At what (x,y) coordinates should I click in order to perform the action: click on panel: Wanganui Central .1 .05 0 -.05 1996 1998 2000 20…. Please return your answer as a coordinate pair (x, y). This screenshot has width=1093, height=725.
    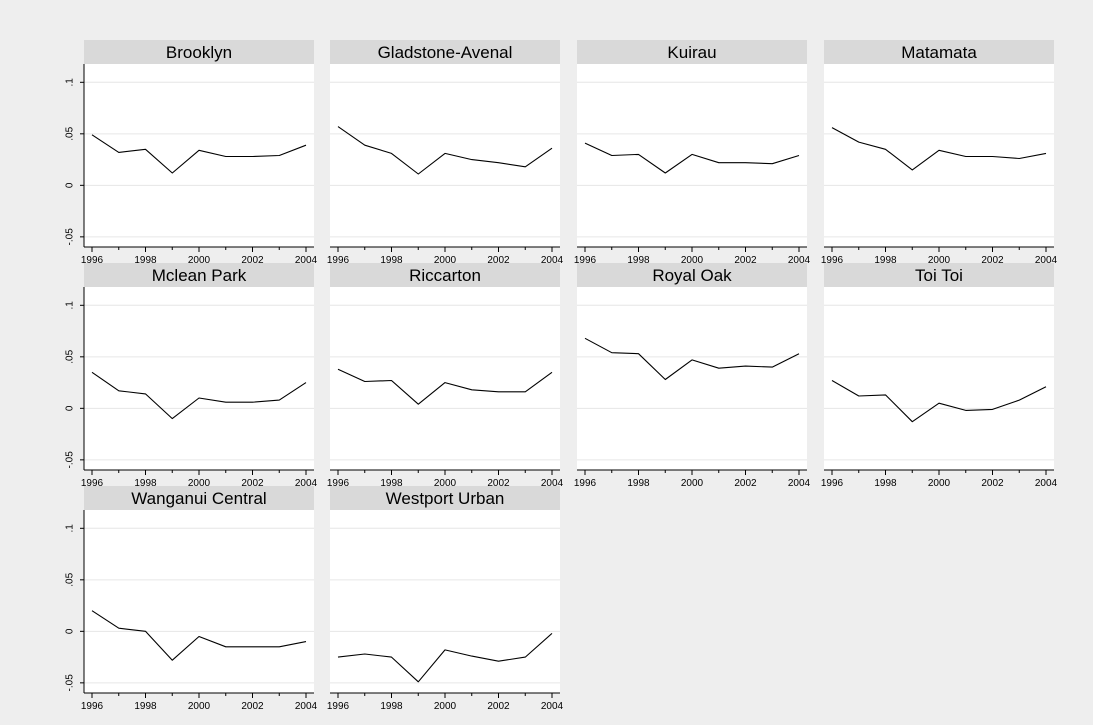
    Looking at the image, I should click on (191, 599).